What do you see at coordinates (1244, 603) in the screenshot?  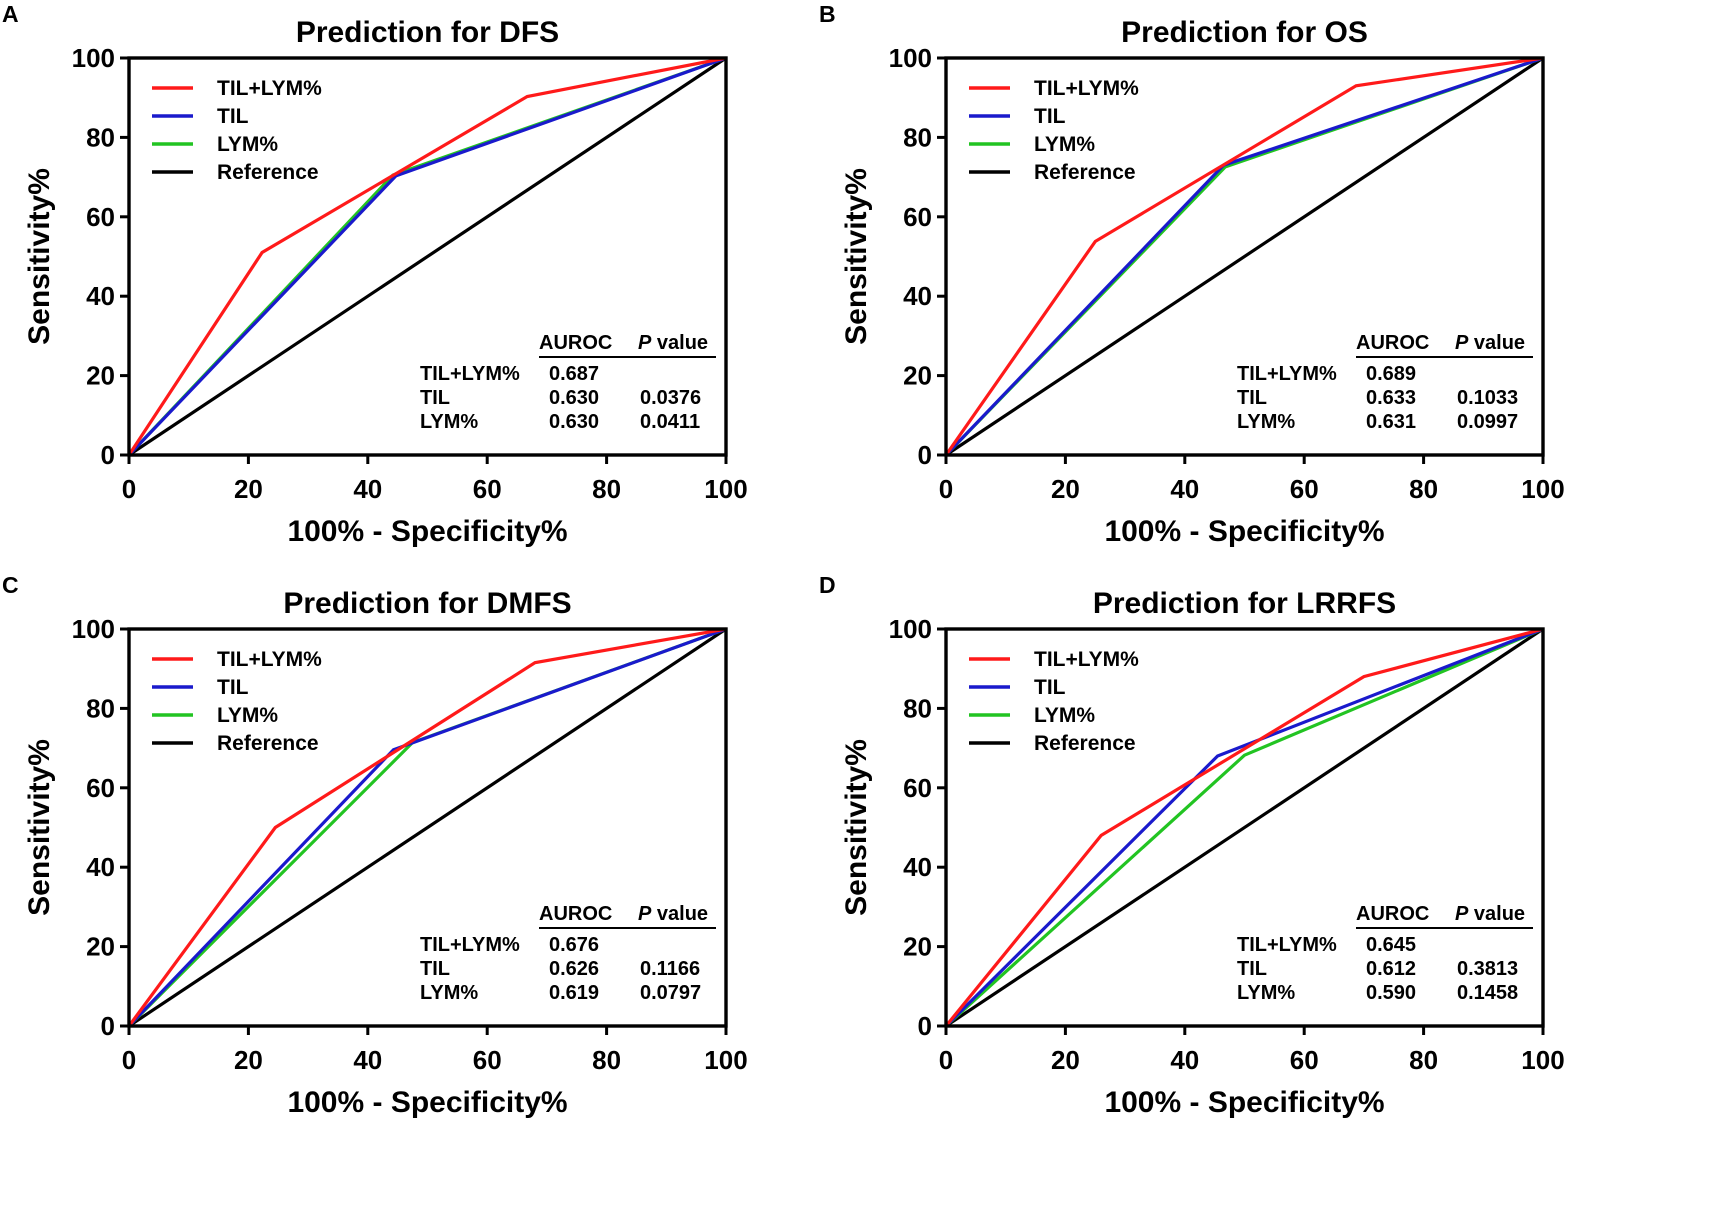 I see `chart-title: Prediction for LRRFS` at bounding box center [1244, 603].